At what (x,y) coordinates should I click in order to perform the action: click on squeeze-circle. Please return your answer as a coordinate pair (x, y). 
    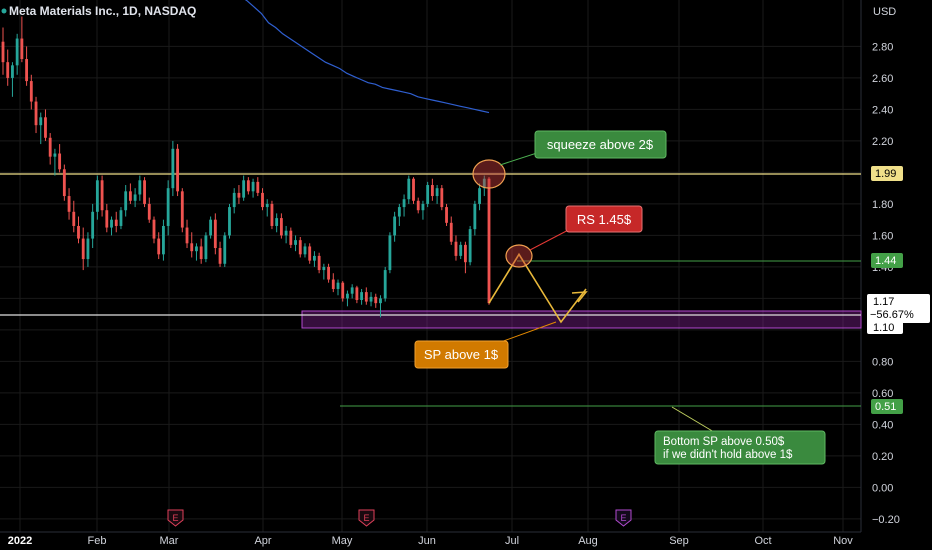
    Looking at the image, I should click on (489, 174).